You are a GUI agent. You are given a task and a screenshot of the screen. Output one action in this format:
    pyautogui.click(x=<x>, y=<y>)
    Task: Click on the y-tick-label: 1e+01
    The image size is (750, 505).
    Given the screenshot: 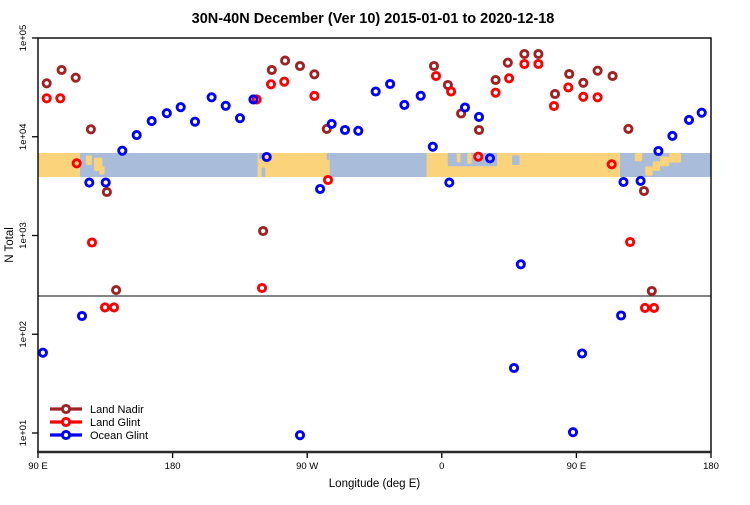 What is the action you would take?
    pyautogui.click(x=23, y=433)
    